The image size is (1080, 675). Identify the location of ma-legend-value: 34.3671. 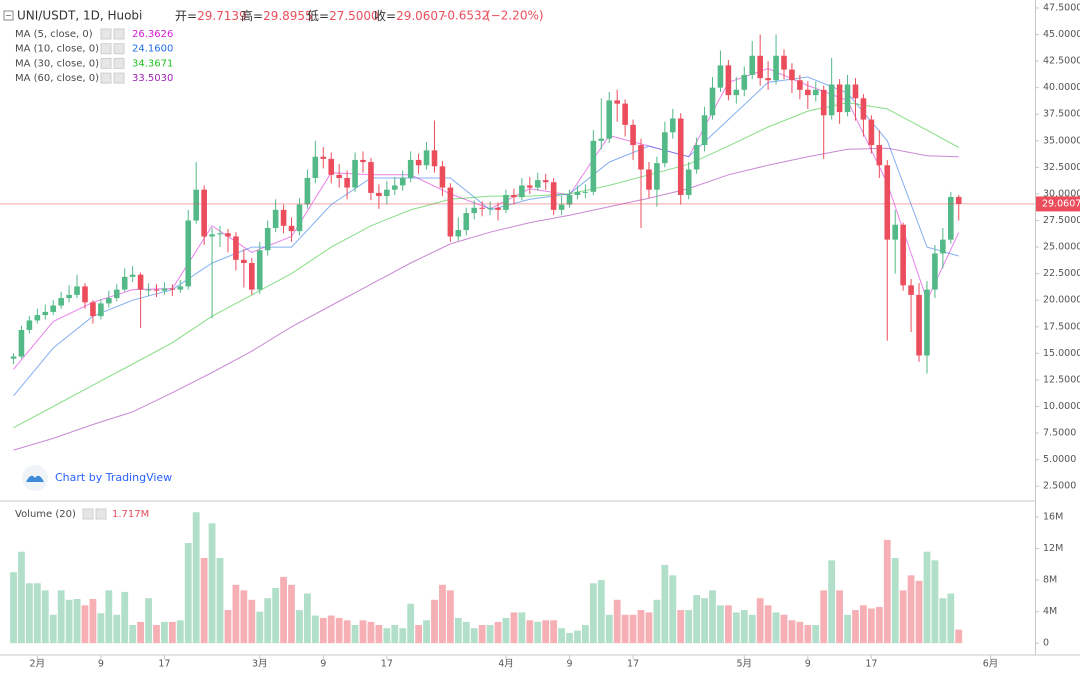
(152, 63).